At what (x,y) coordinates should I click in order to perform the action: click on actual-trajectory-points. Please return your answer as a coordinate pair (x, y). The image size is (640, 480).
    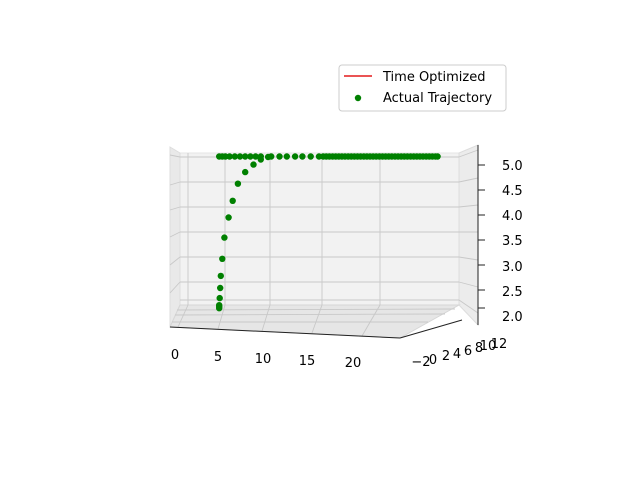
    Looking at the image, I should click on (328, 232).